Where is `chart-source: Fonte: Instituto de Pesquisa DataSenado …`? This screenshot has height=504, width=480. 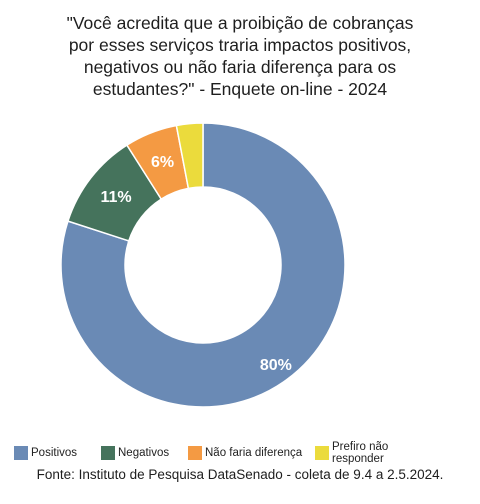
chart-source: Fonte: Instituto de Pesquisa DataSenado … is located at coordinates (240, 474).